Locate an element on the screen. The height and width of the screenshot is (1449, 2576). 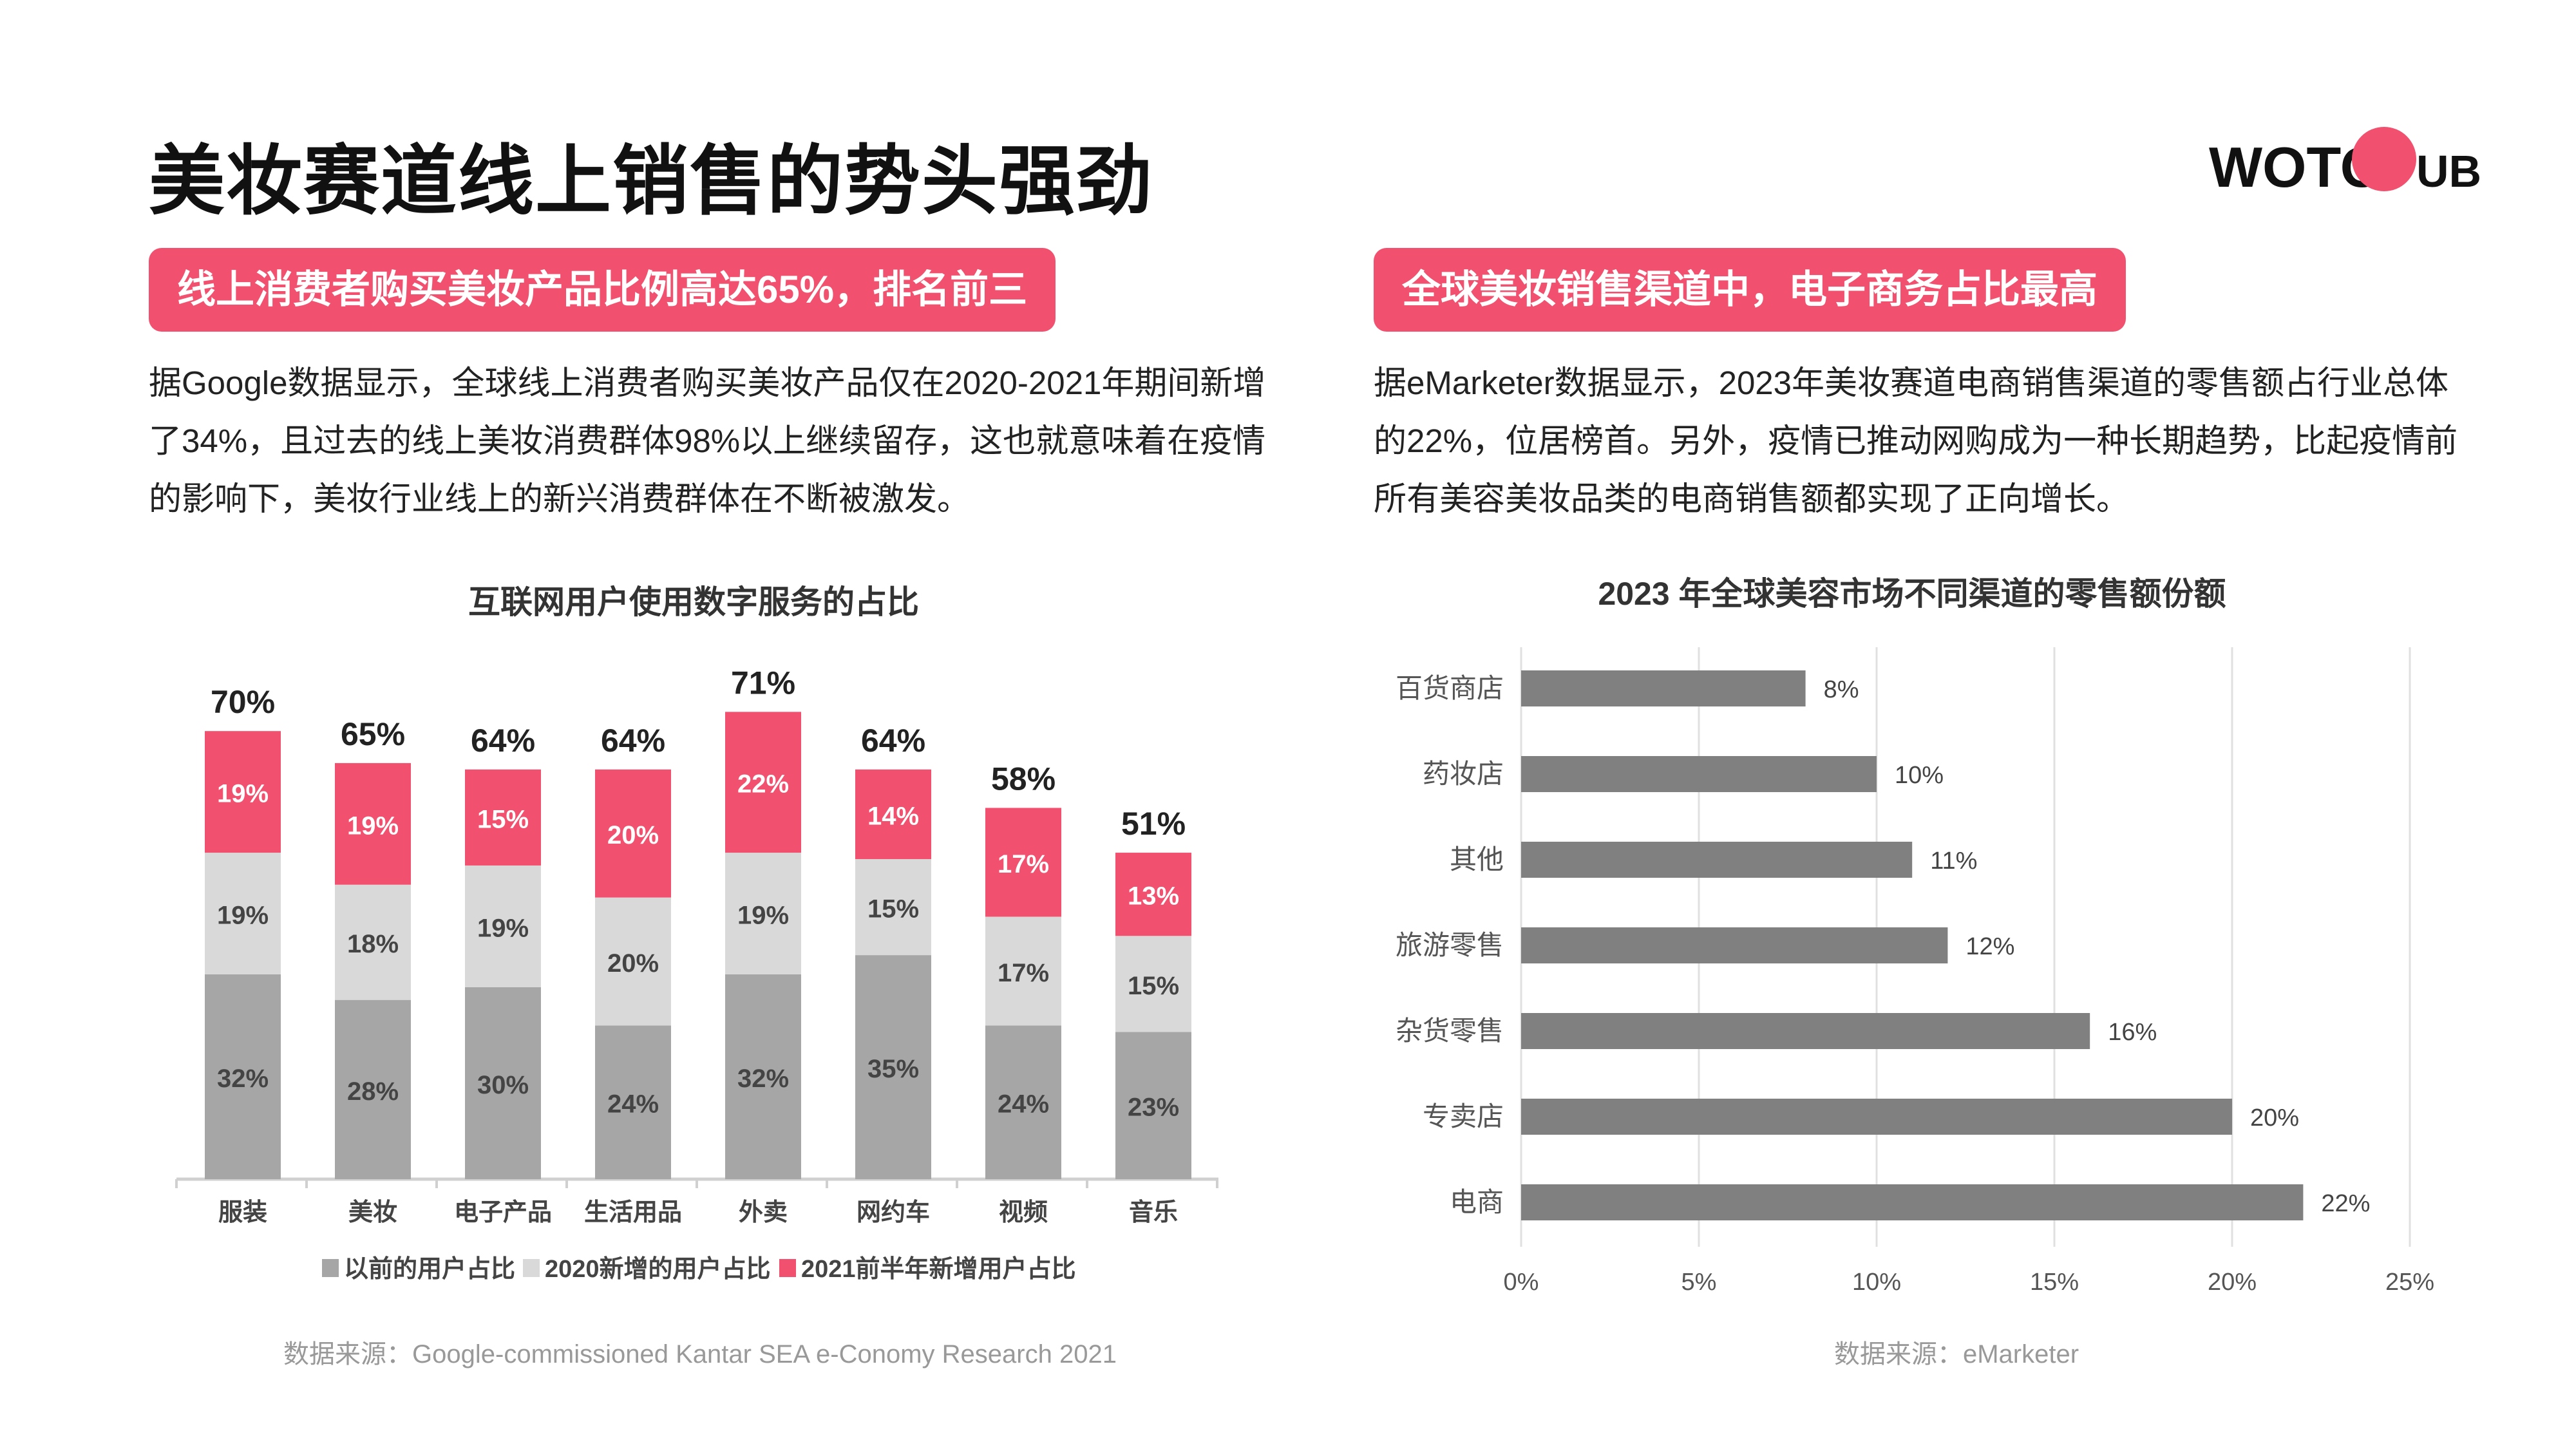
paragraph-line: 所有美容美妆品类的电商销售额都实现了正向增长。 is located at coordinates (1752, 498).